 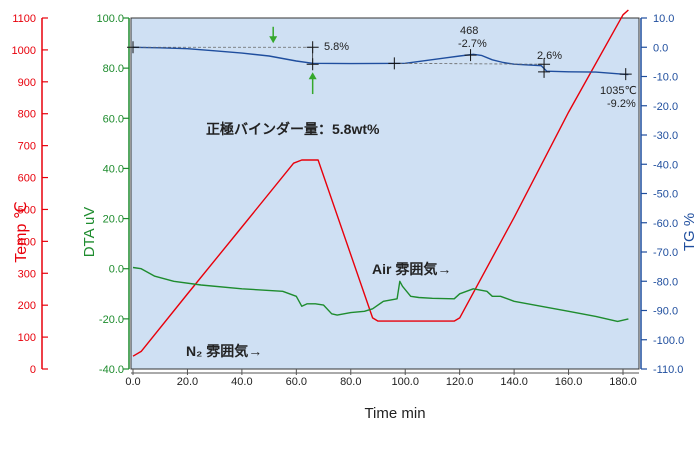 I want to click on temp-tick-label: 700, so click(x=27, y=147).